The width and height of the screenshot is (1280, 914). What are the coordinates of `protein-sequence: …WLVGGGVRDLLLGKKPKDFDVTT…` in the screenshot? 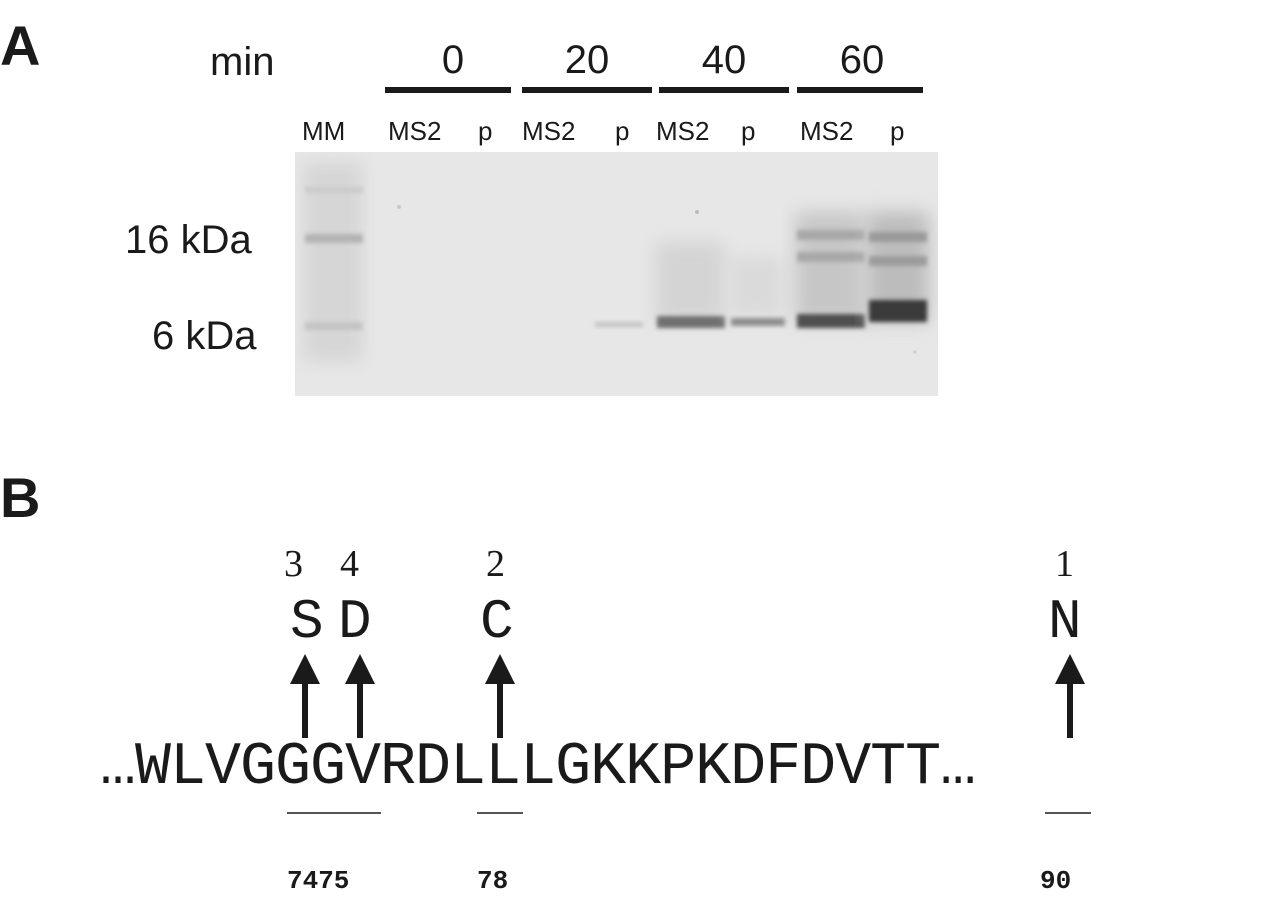 It's located at (538, 768).